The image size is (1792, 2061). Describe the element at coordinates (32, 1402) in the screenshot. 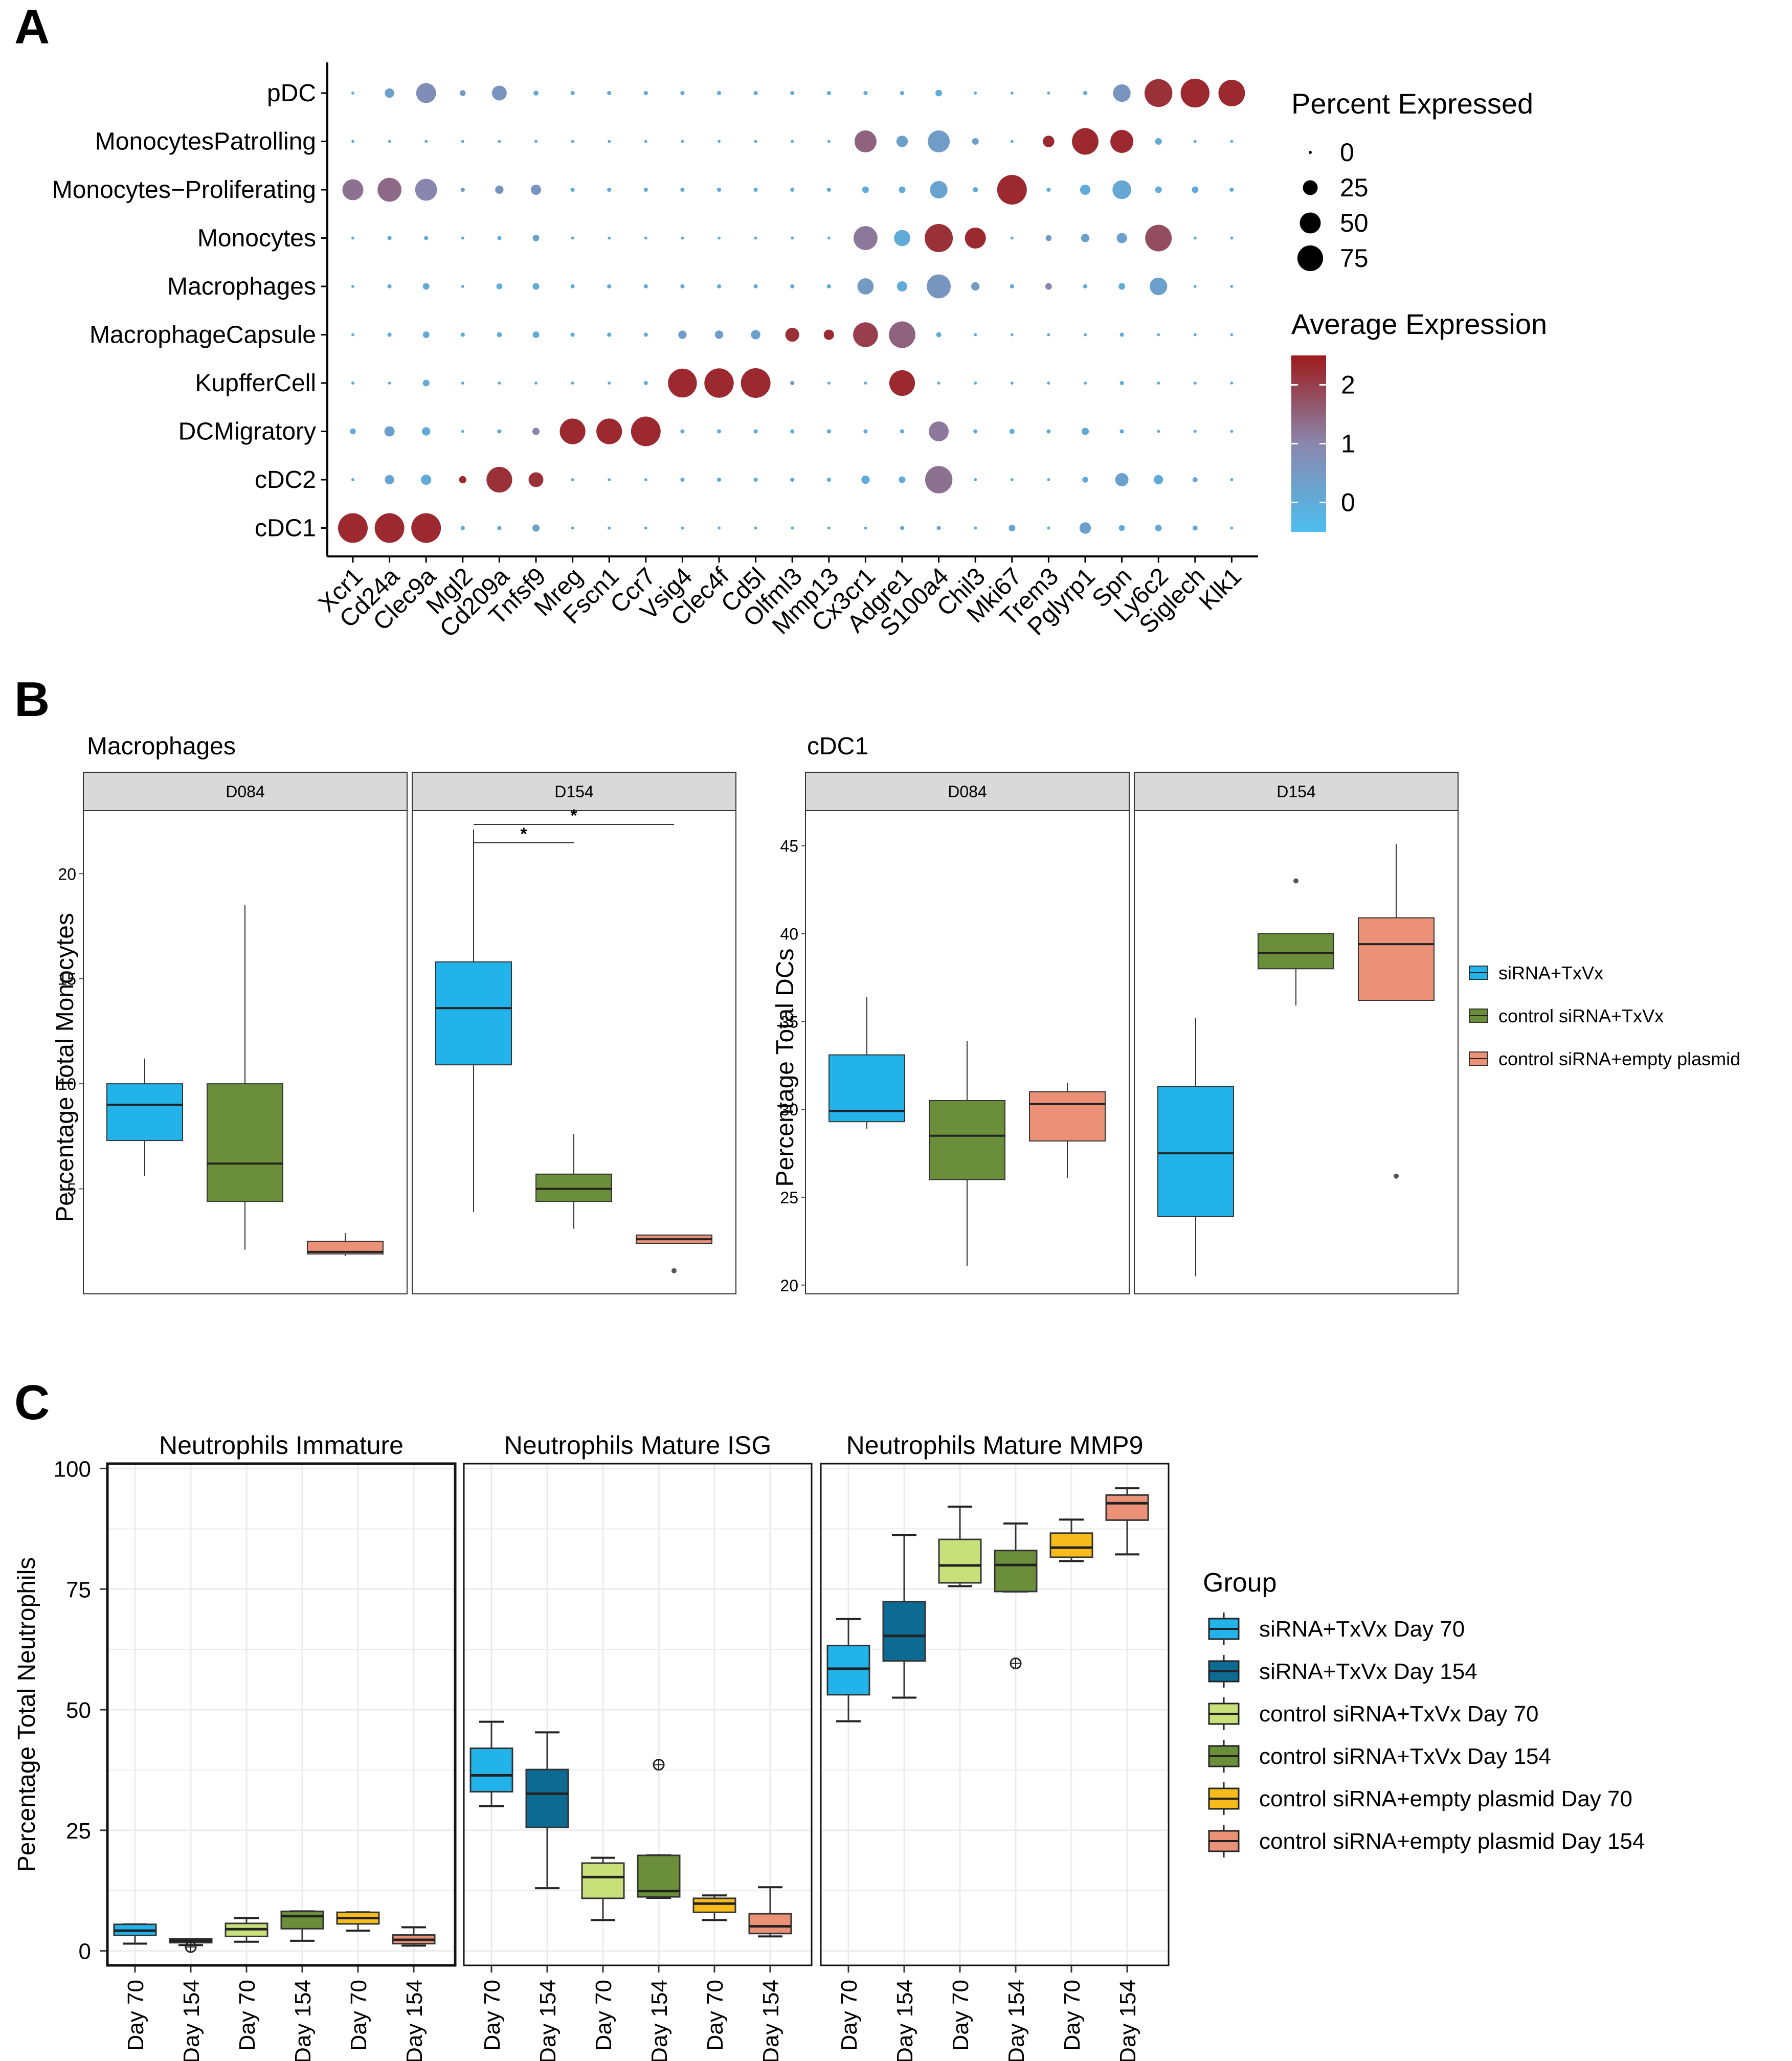

I see `panel-label-c: C` at that location.